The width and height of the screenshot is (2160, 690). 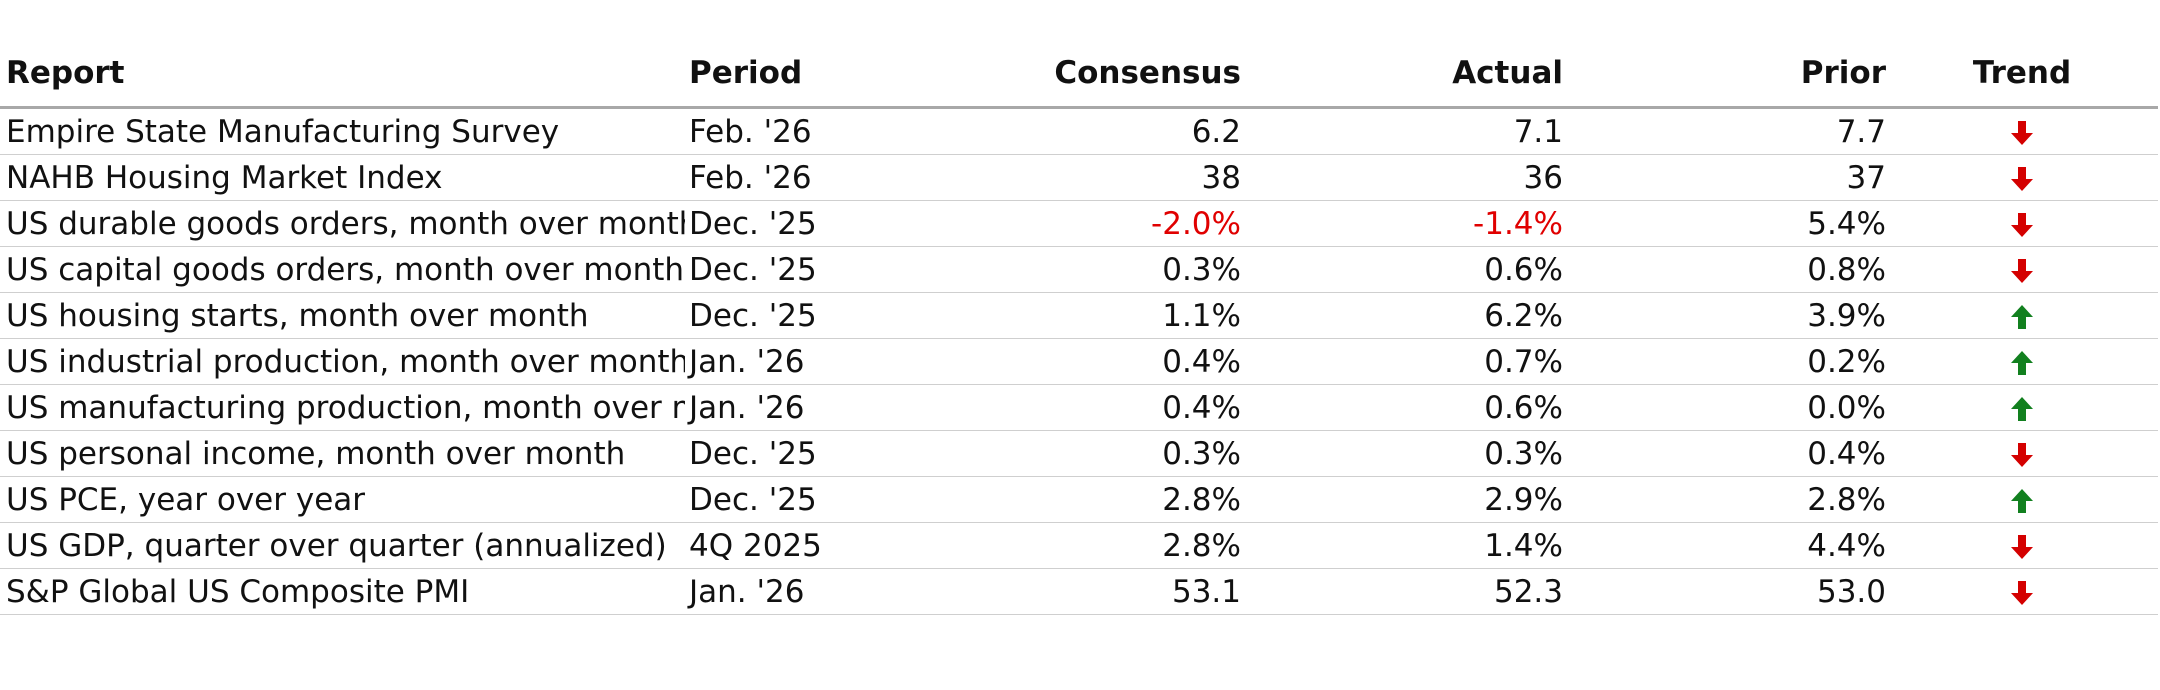 What do you see at coordinates (1724, 361) in the screenshot?
I see `value-cell: 0.2%` at bounding box center [1724, 361].